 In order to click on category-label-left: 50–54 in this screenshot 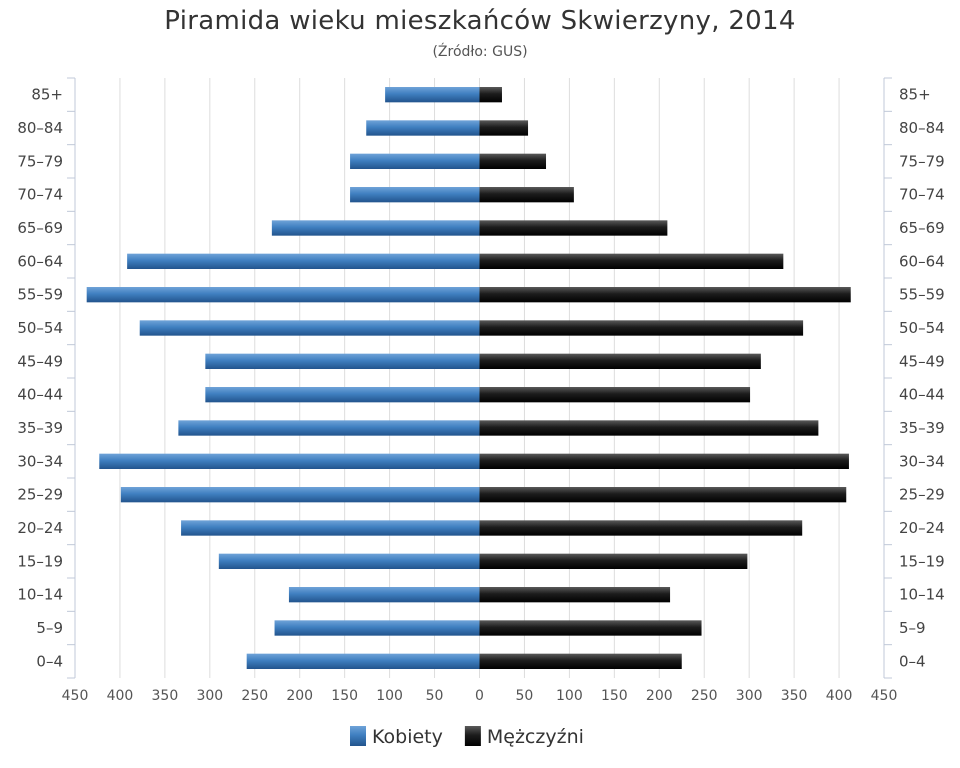, I will do `click(40, 328)`.